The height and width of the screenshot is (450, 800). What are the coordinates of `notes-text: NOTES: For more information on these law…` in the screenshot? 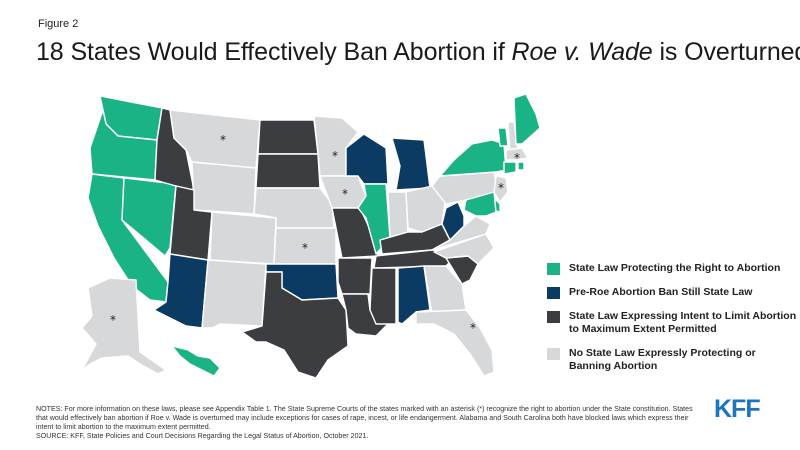 It's located at (364, 418).